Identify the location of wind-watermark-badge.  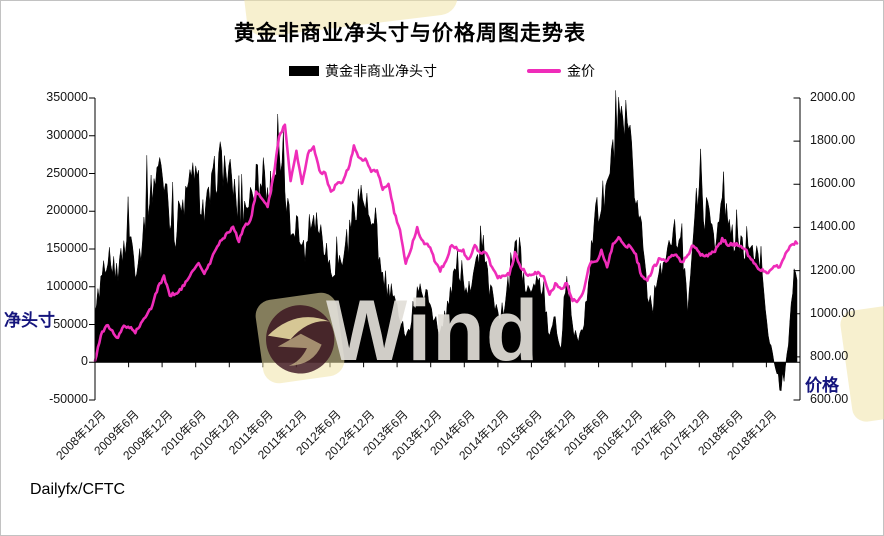
(300, 338).